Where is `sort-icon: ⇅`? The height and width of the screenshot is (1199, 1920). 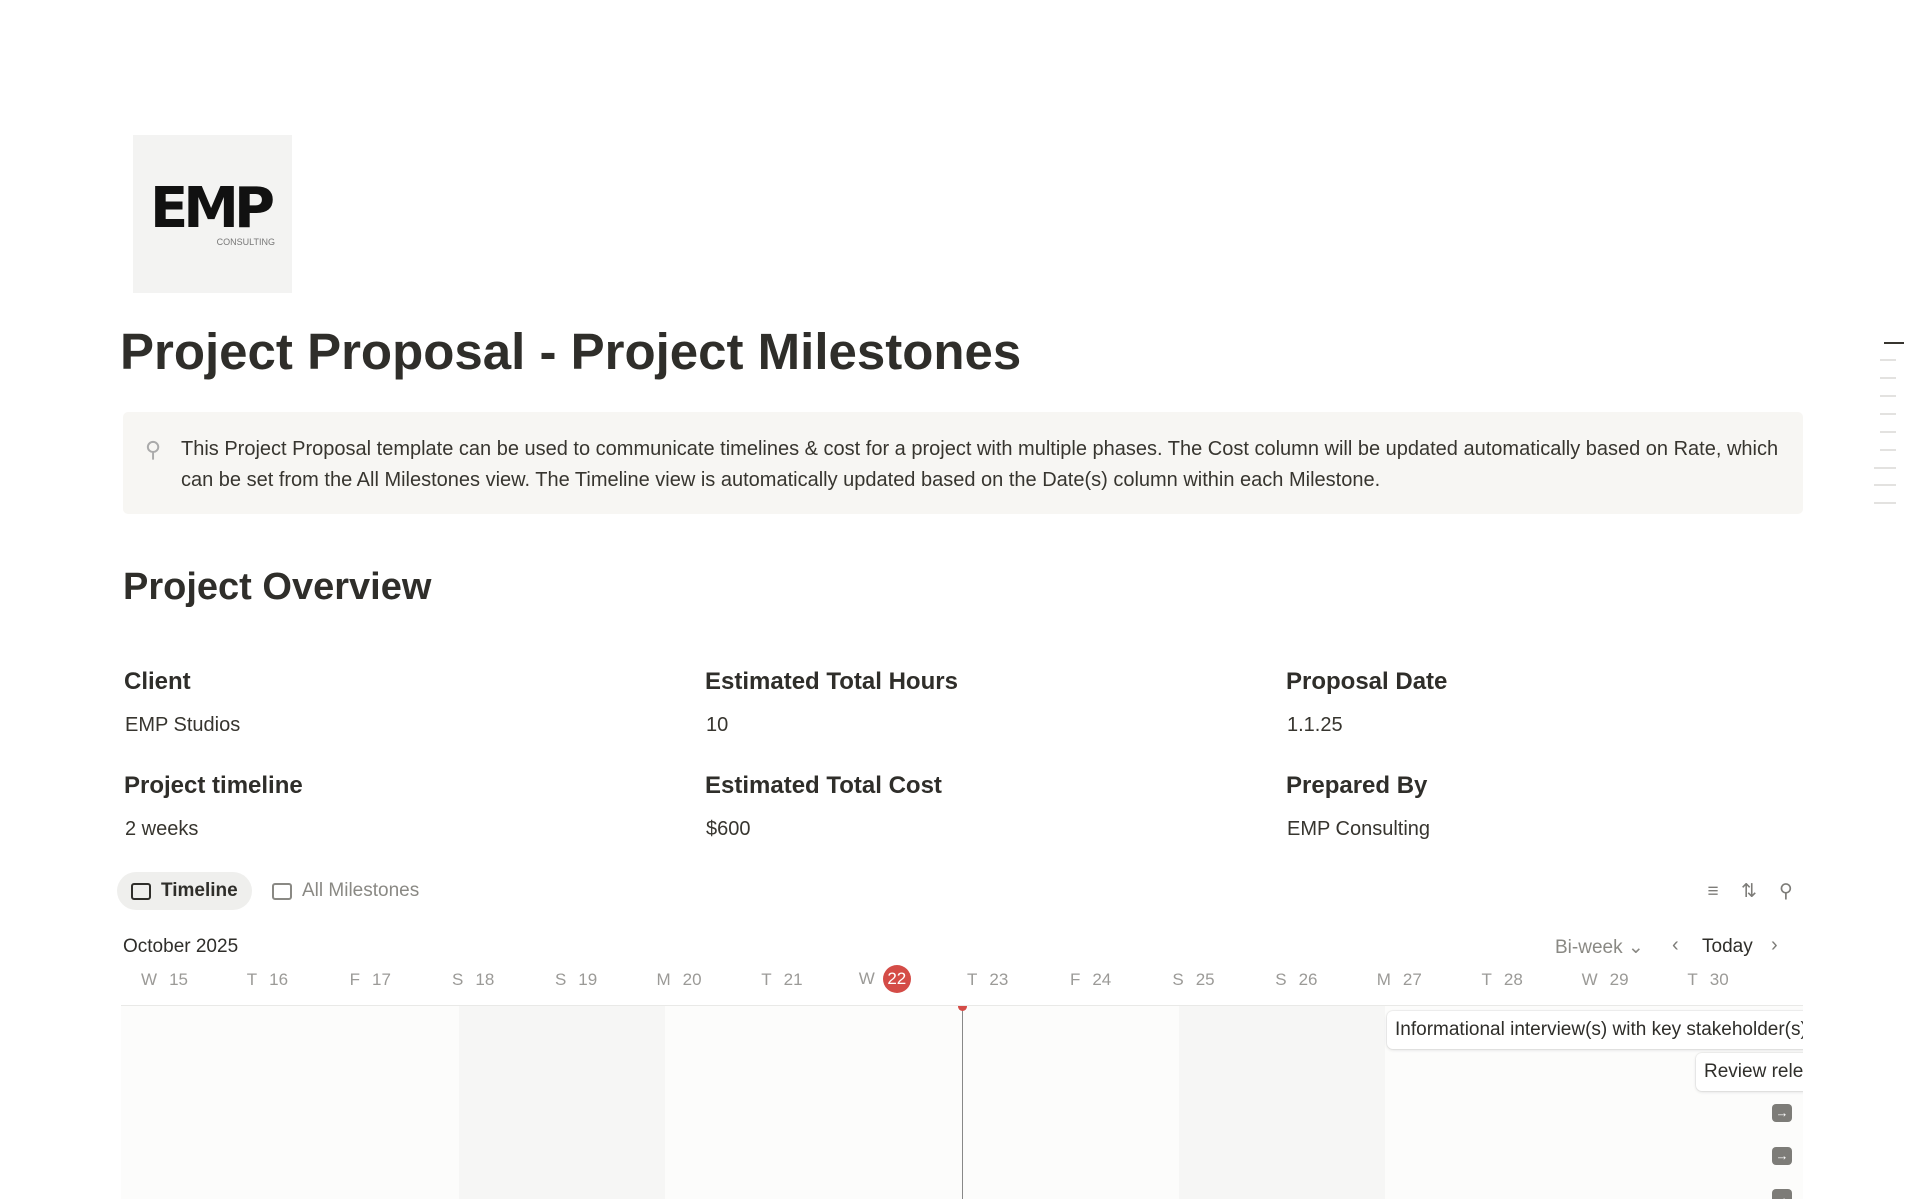 sort-icon: ⇅ is located at coordinates (1749, 891).